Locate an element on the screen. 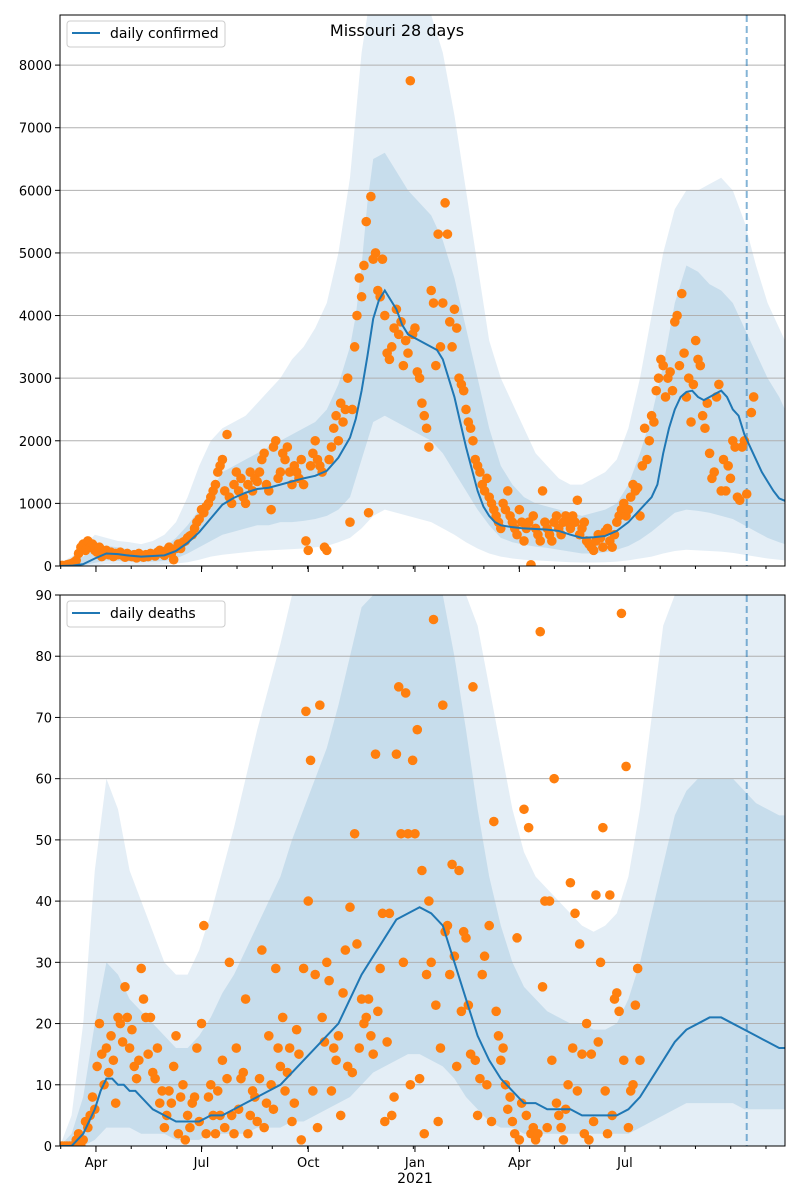  legend-label: daily deaths is located at coordinates (153, 614).